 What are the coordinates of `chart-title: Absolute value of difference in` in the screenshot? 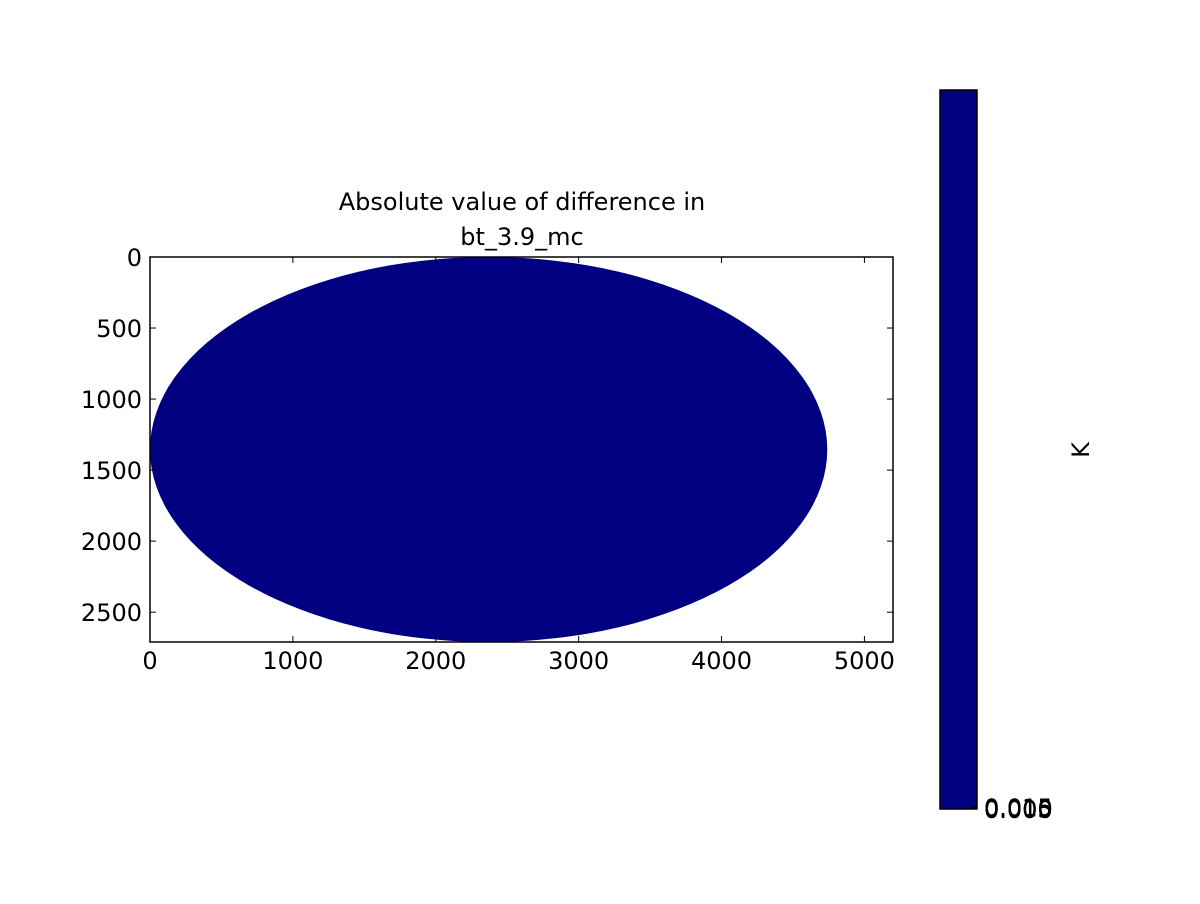 It's located at (522, 202).